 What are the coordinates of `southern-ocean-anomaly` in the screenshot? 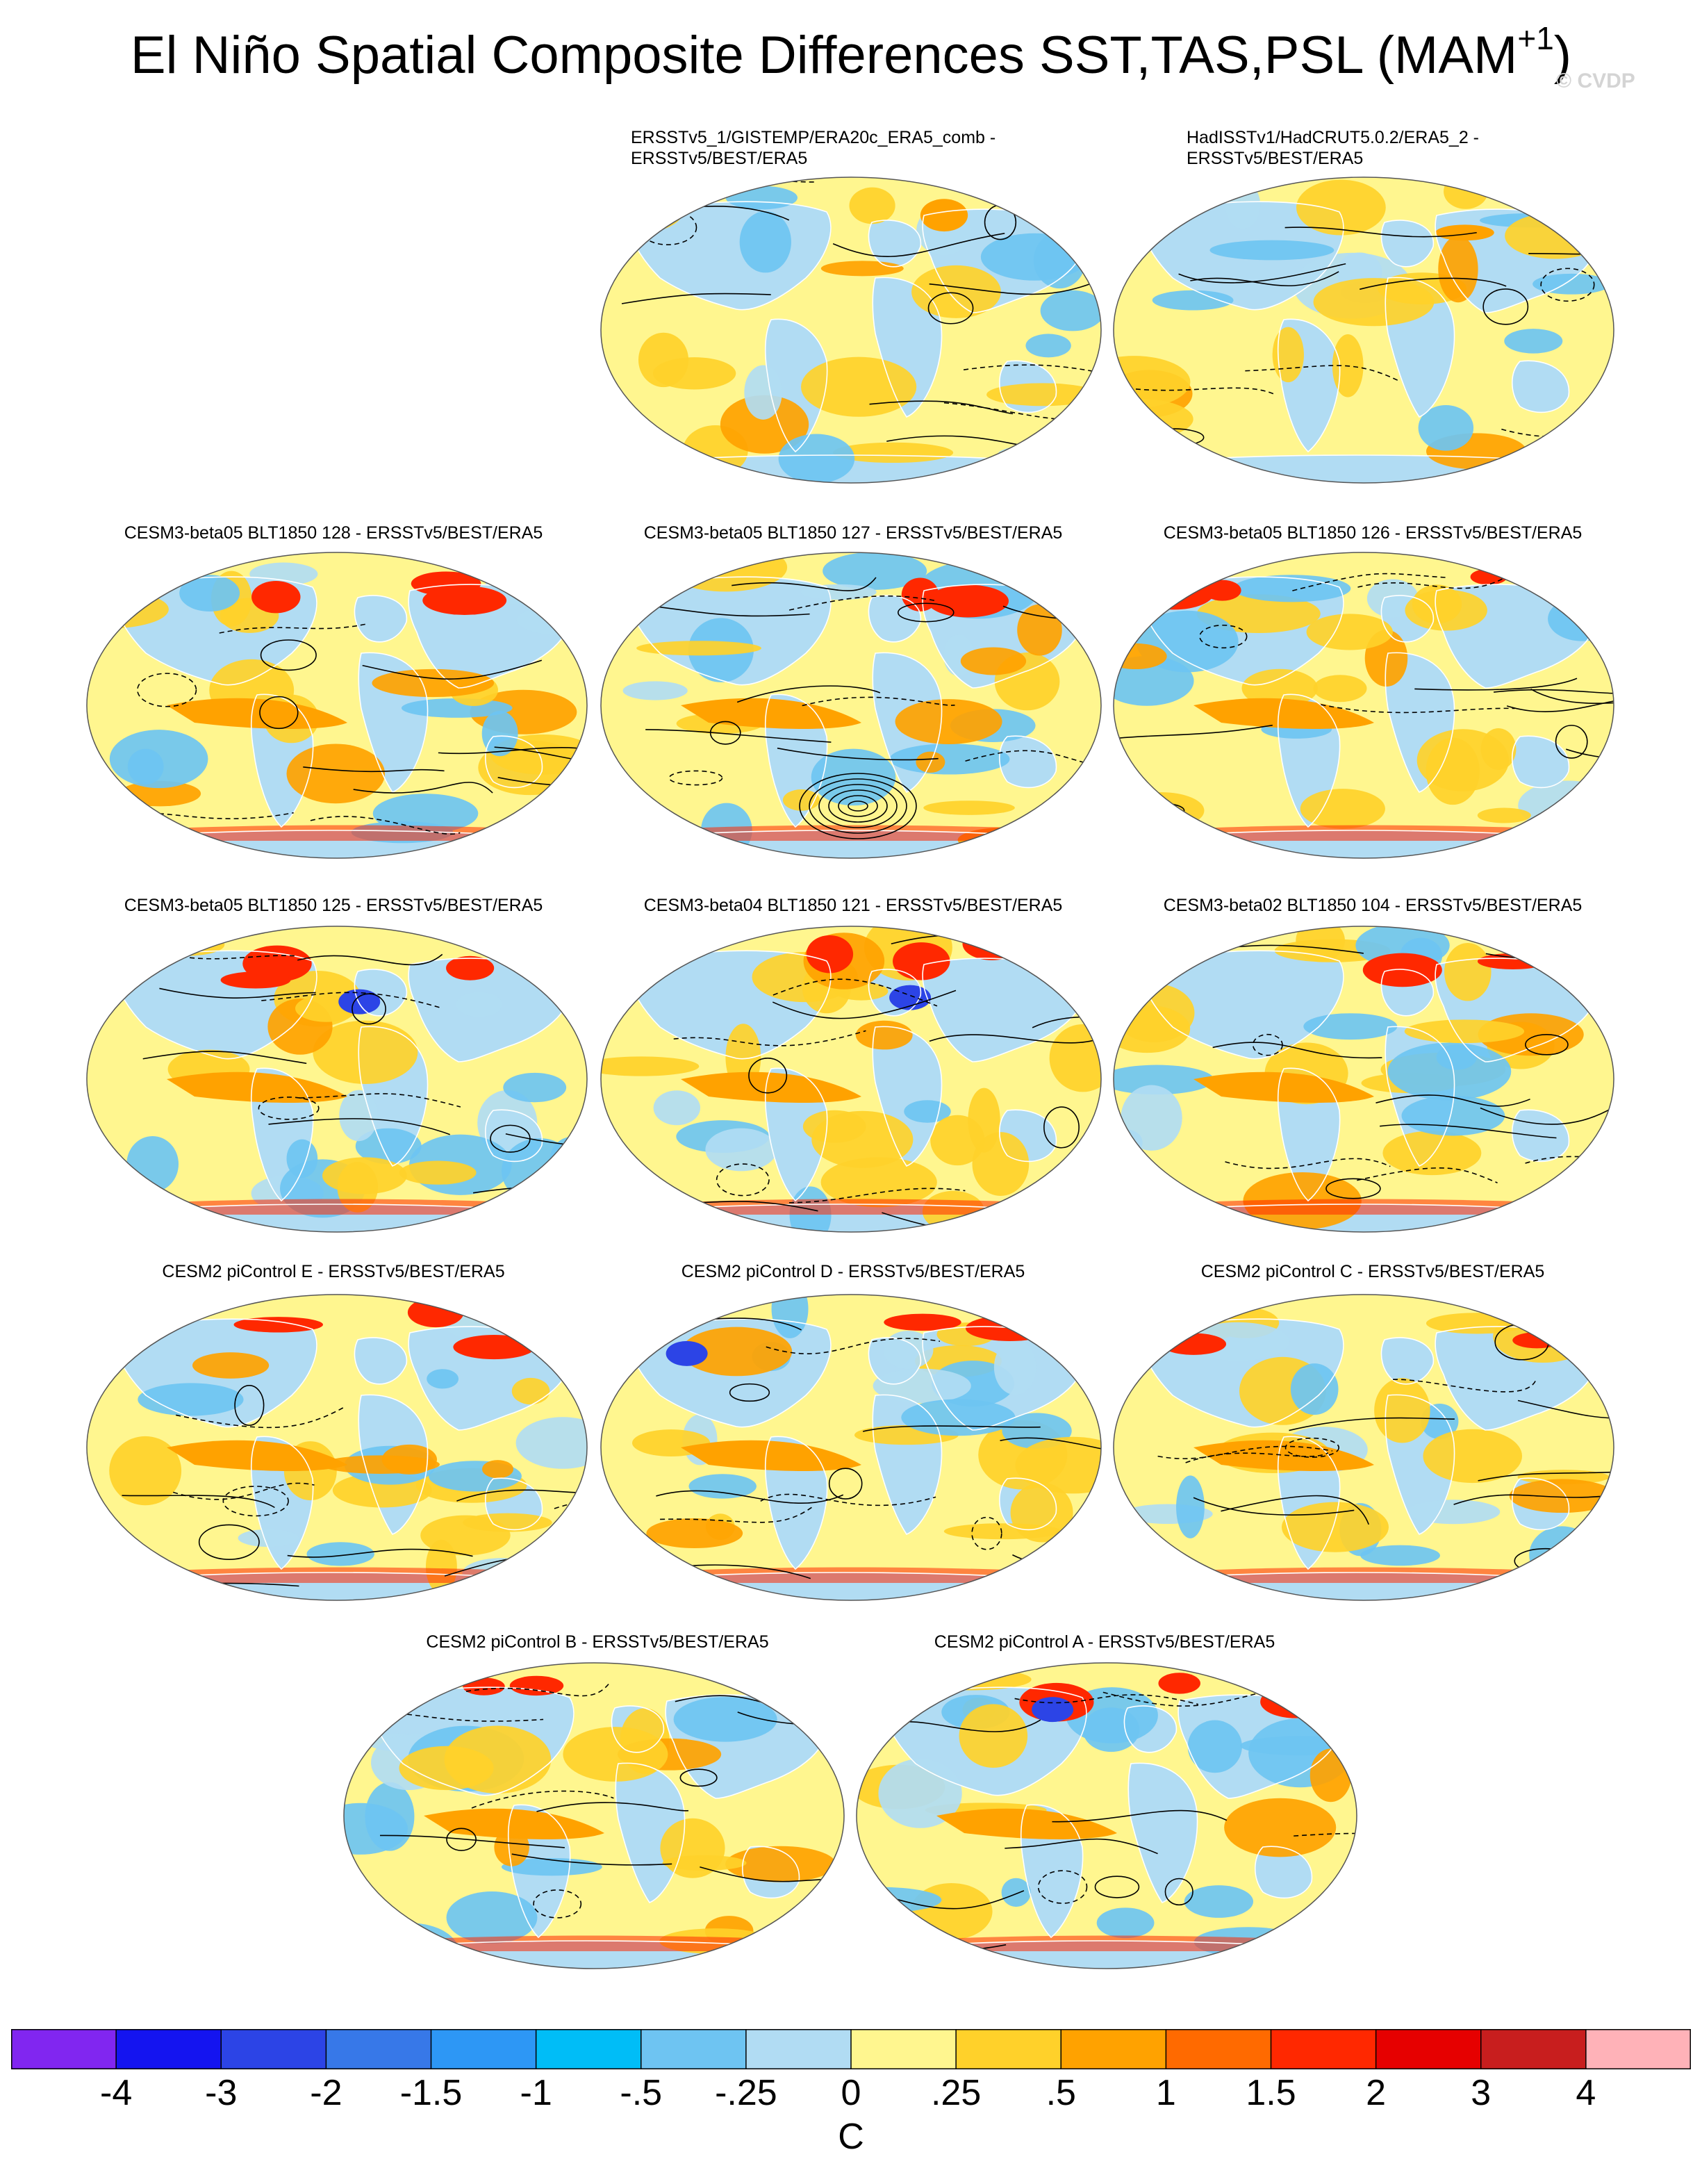 It's located at (1370, 1207).